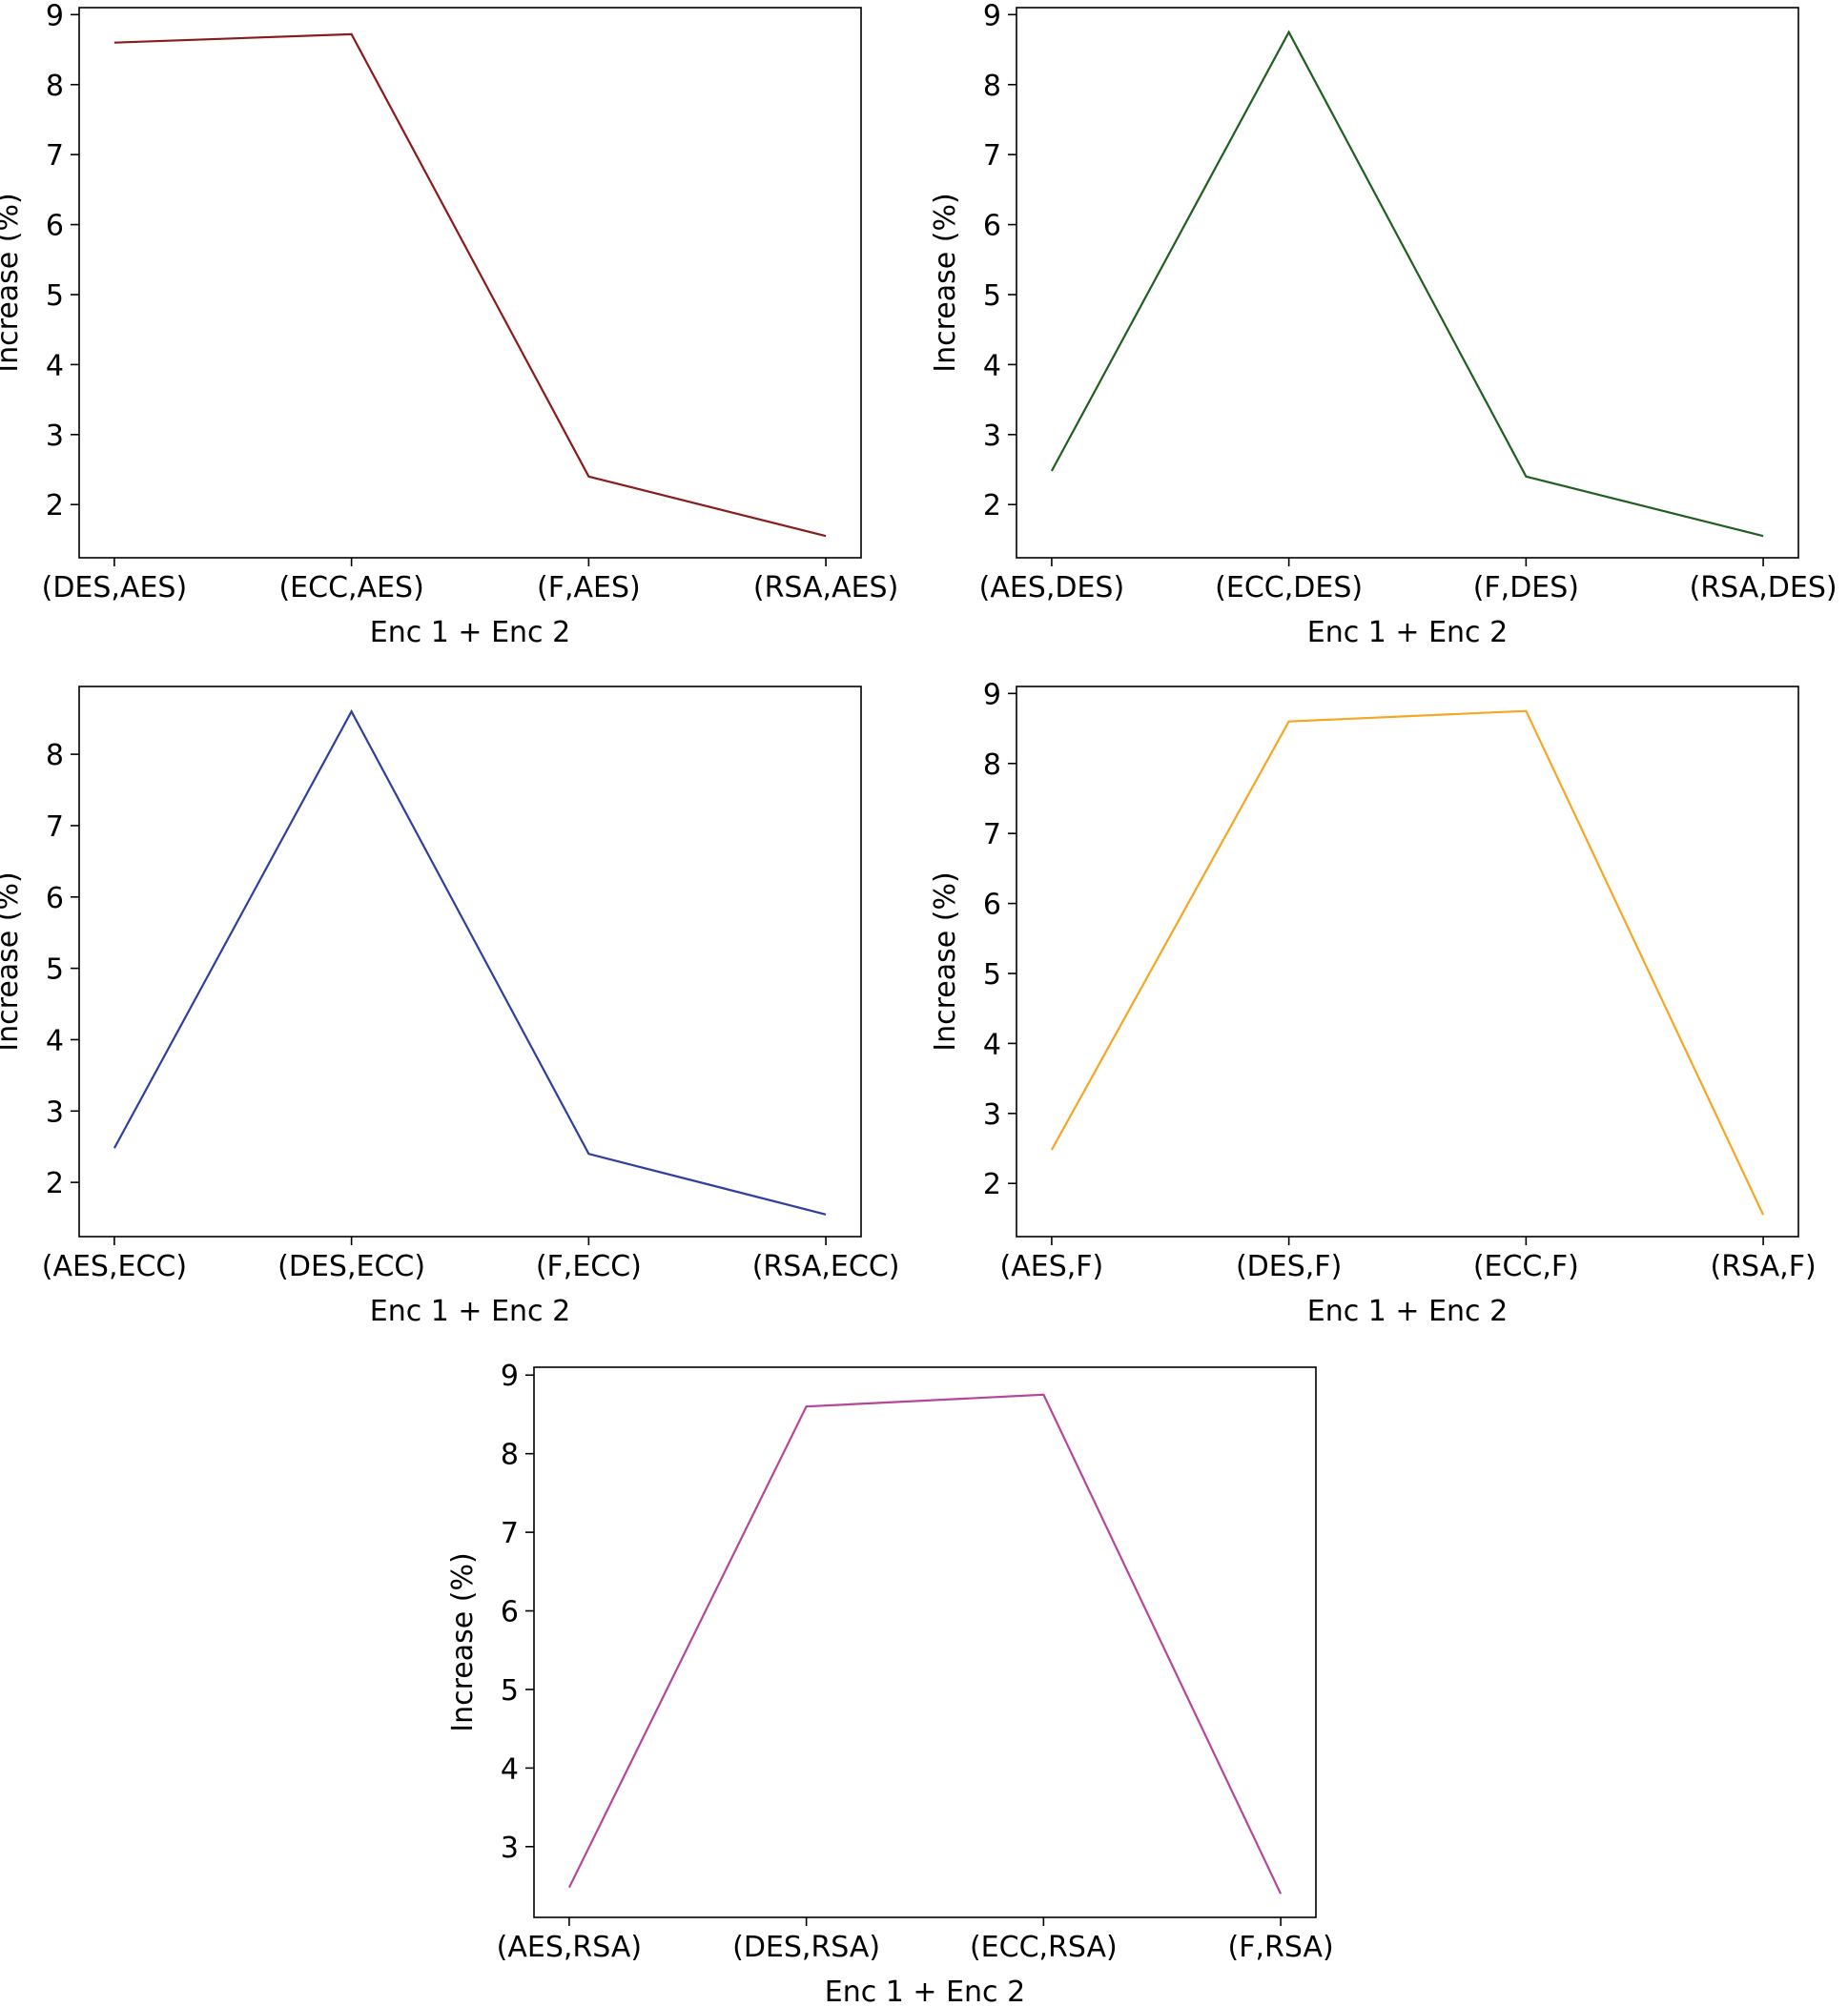  Describe the element at coordinates (1052, 1266) in the screenshot. I see `x-tick-label: (AES,F)` at that location.